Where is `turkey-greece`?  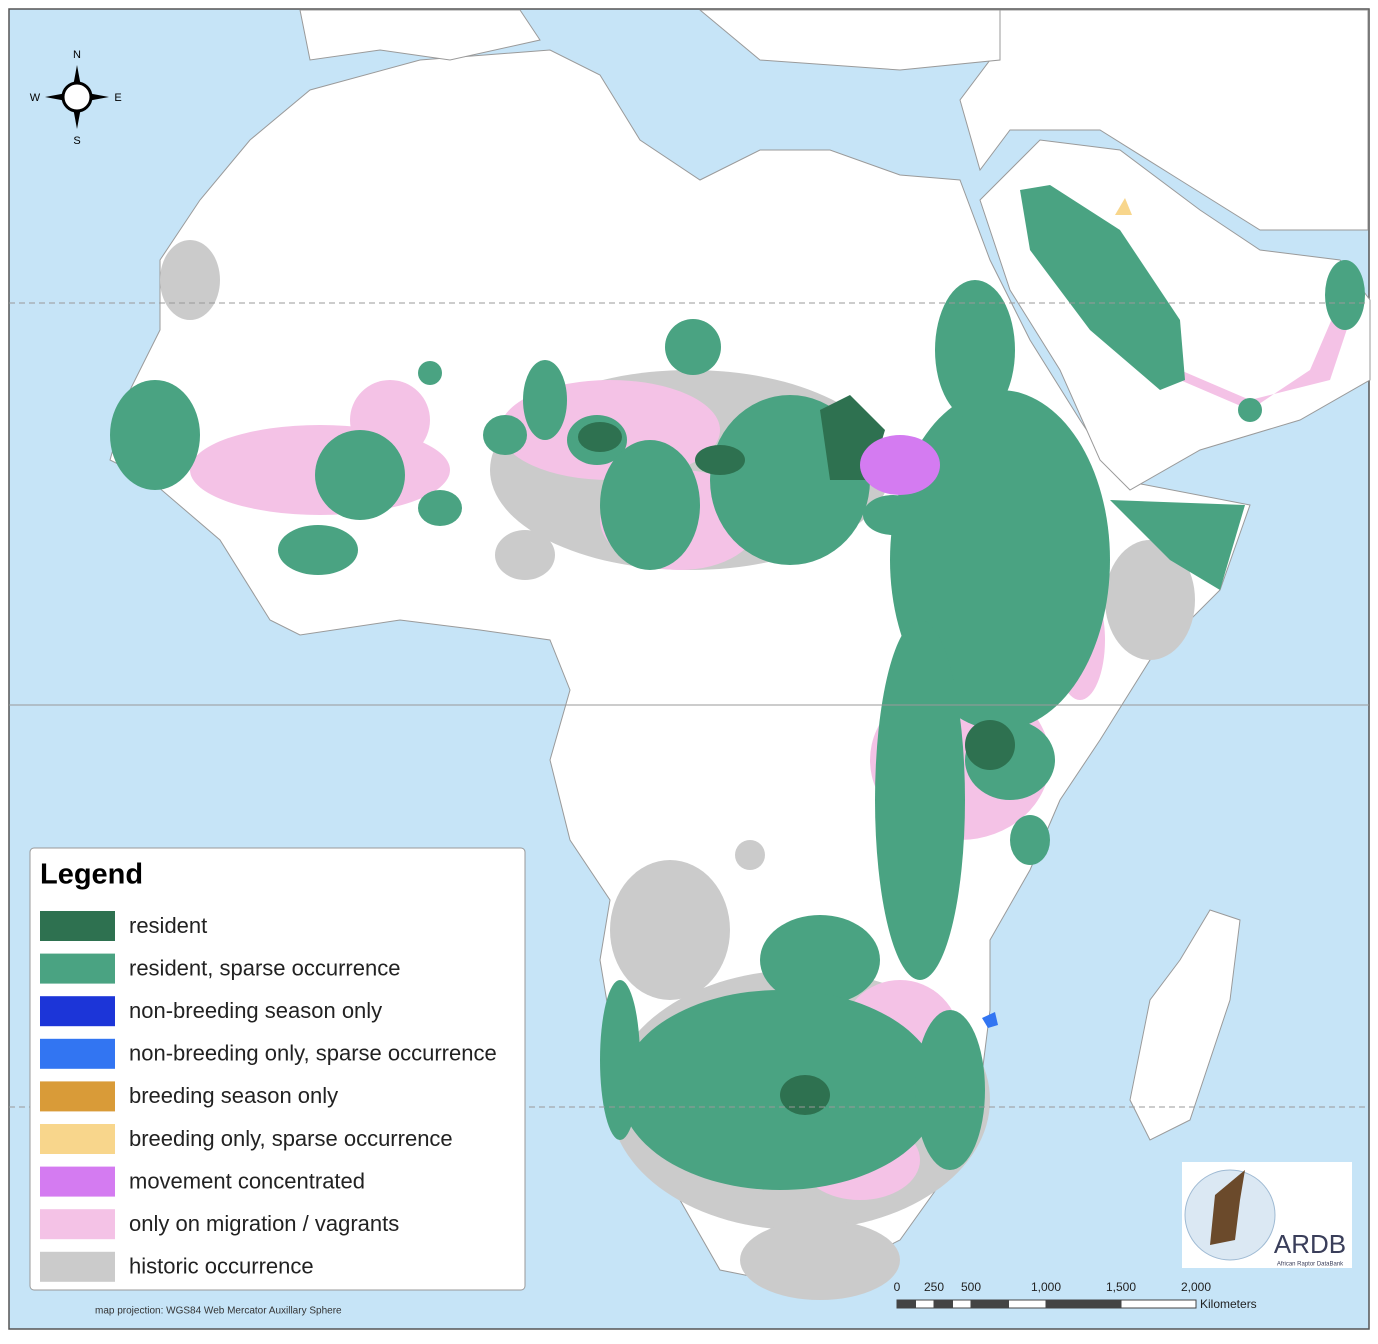
turkey-greece is located at coordinates (849, 40).